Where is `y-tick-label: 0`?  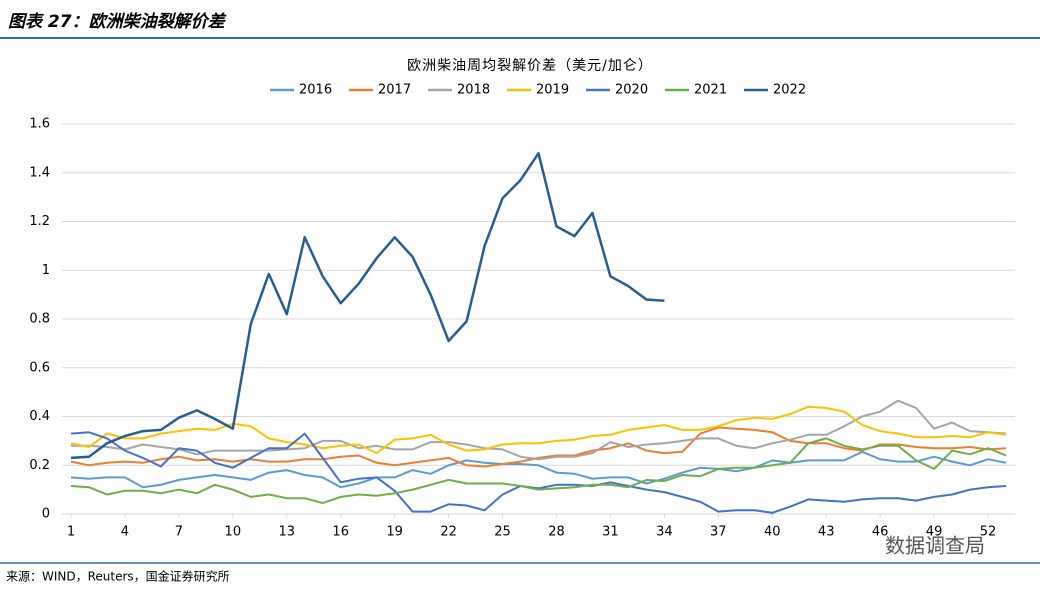 y-tick-label: 0 is located at coordinates (46, 514).